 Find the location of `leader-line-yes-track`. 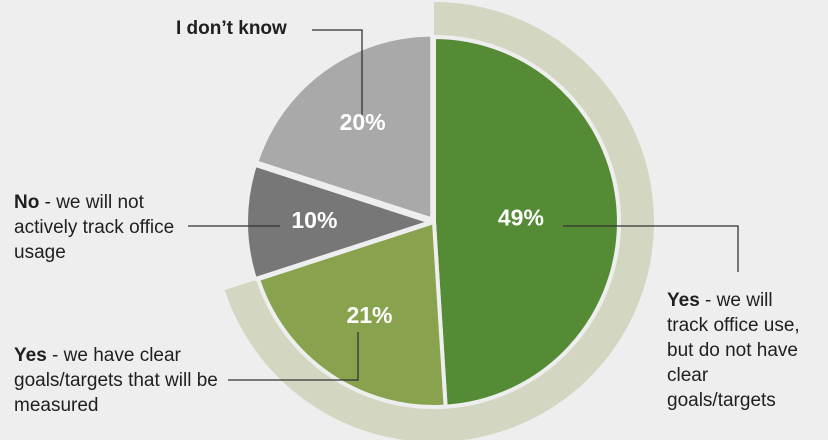

leader-line-yes-track is located at coordinates (651, 248).